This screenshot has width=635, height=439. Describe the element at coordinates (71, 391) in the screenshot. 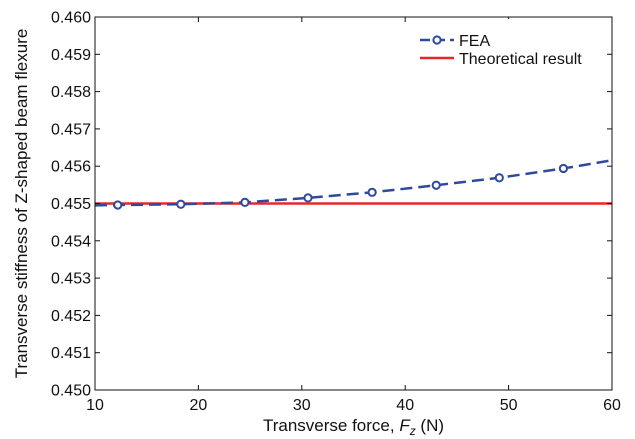

I see `y-tick-label: 0.450` at that location.